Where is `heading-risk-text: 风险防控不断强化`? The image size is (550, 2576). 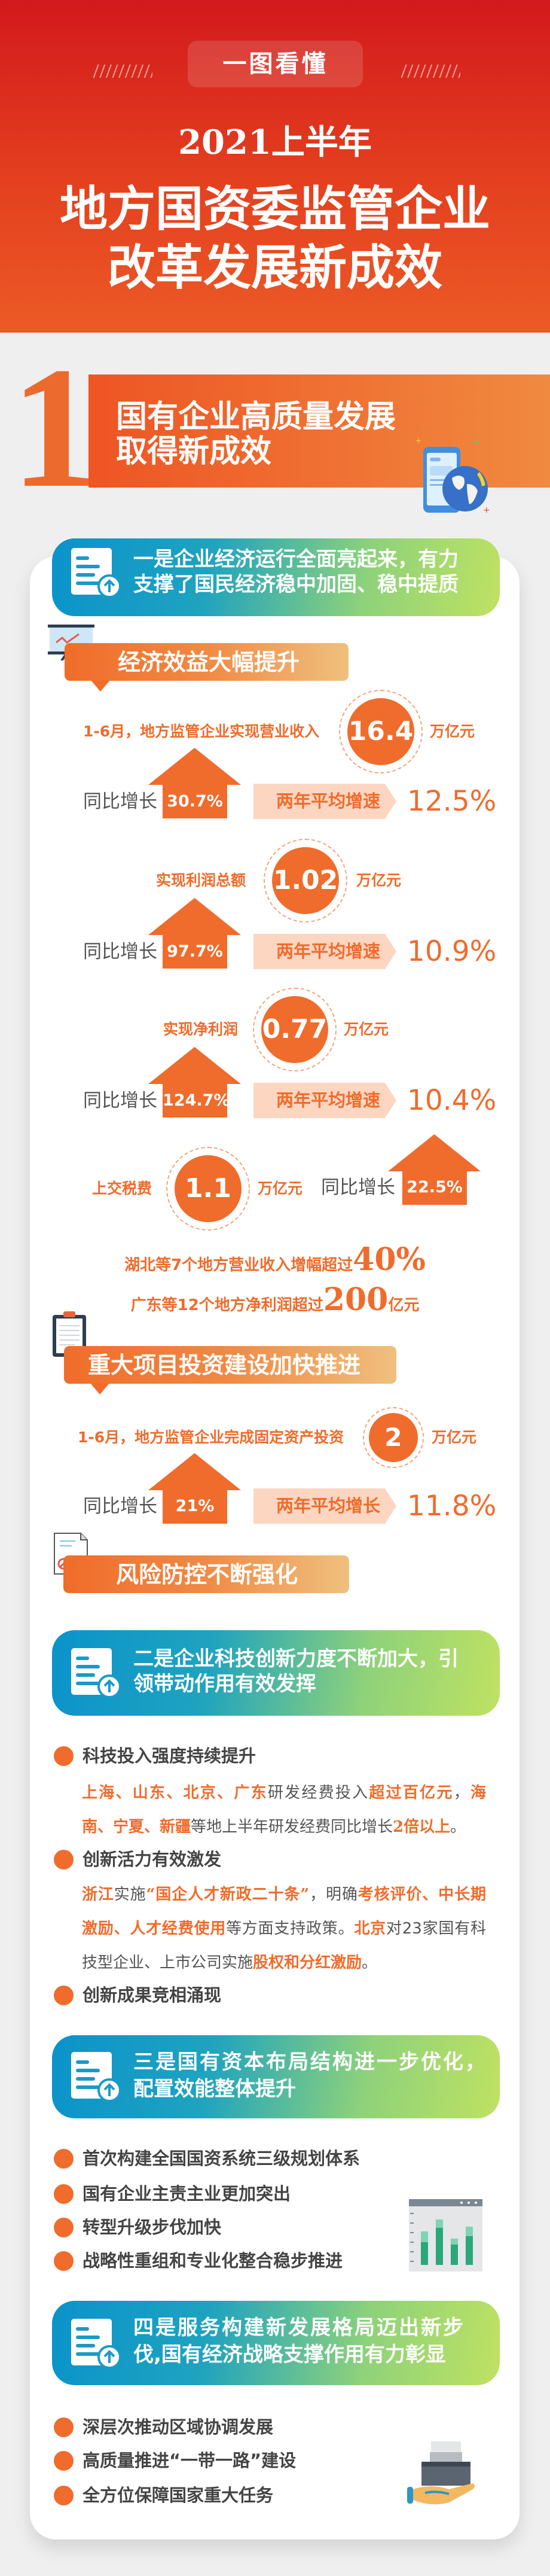
heading-risk-text: 风险防控不断强化 is located at coordinates (207, 1574).